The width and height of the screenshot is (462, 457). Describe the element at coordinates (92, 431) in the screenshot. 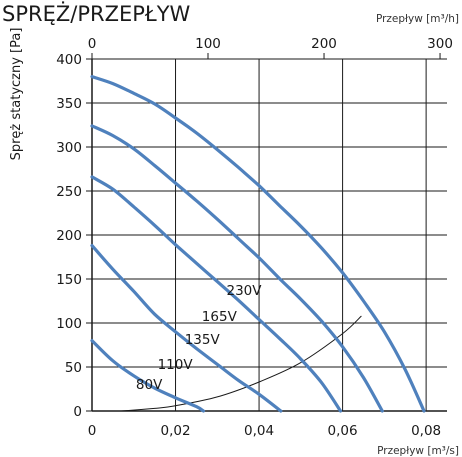

I see `x-tick-label: 0` at that location.